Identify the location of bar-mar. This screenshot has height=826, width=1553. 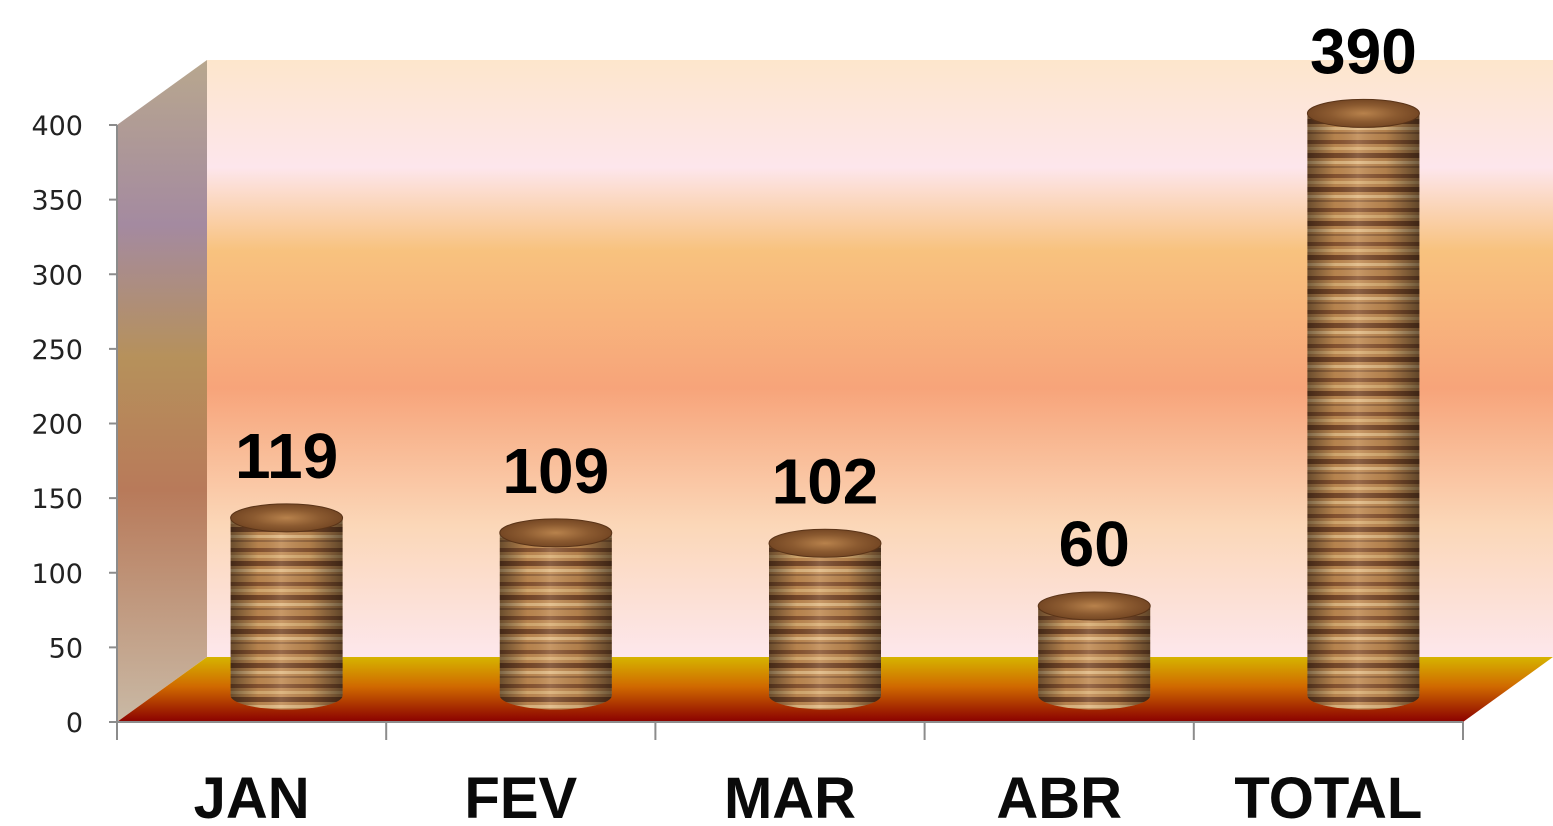
(825, 619).